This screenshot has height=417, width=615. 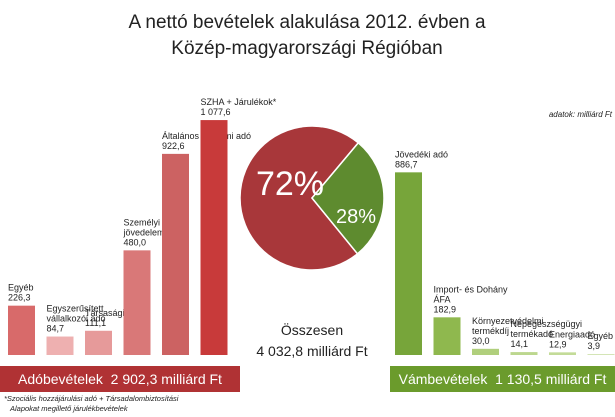 I want to click on category-label: termékdíj, so click(x=490, y=331).